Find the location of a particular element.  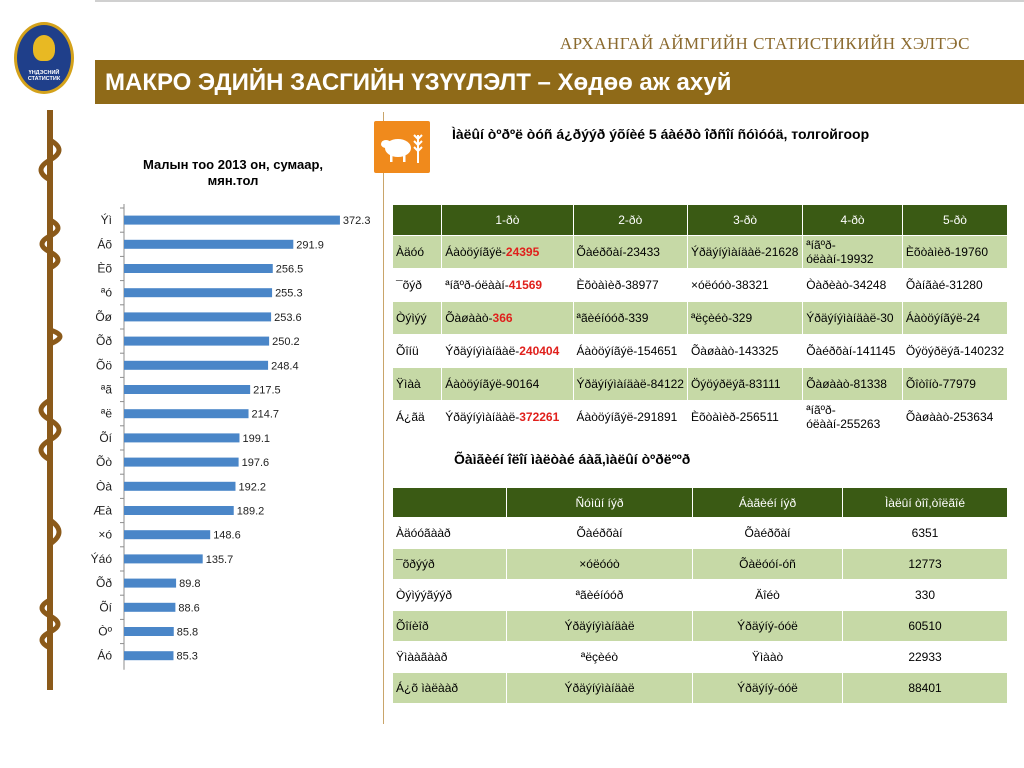

table-cell: Öýöýðëýã-140232 is located at coordinates (955, 351).